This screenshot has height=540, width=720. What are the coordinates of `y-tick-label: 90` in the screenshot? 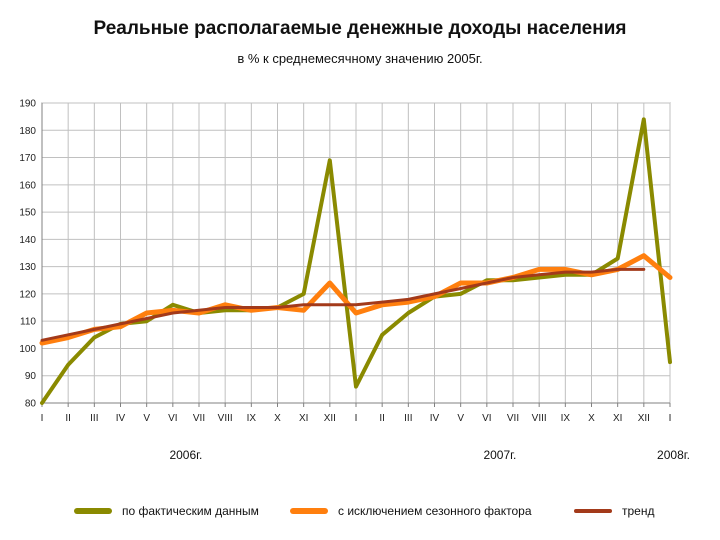 It's located at (31, 376).